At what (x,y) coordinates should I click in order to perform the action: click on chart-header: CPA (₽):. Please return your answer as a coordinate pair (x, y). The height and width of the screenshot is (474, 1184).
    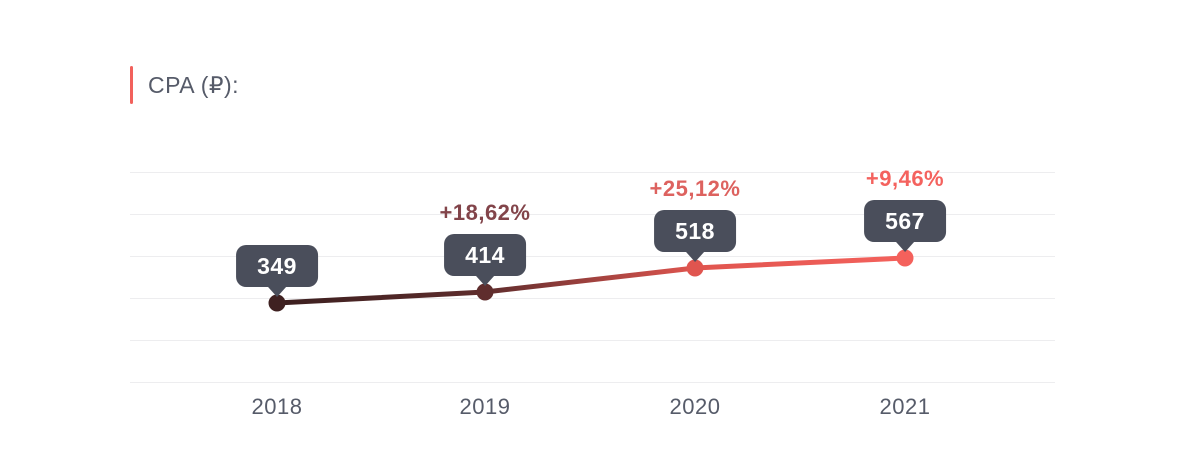
    Looking at the image, I should click on (184, 85).